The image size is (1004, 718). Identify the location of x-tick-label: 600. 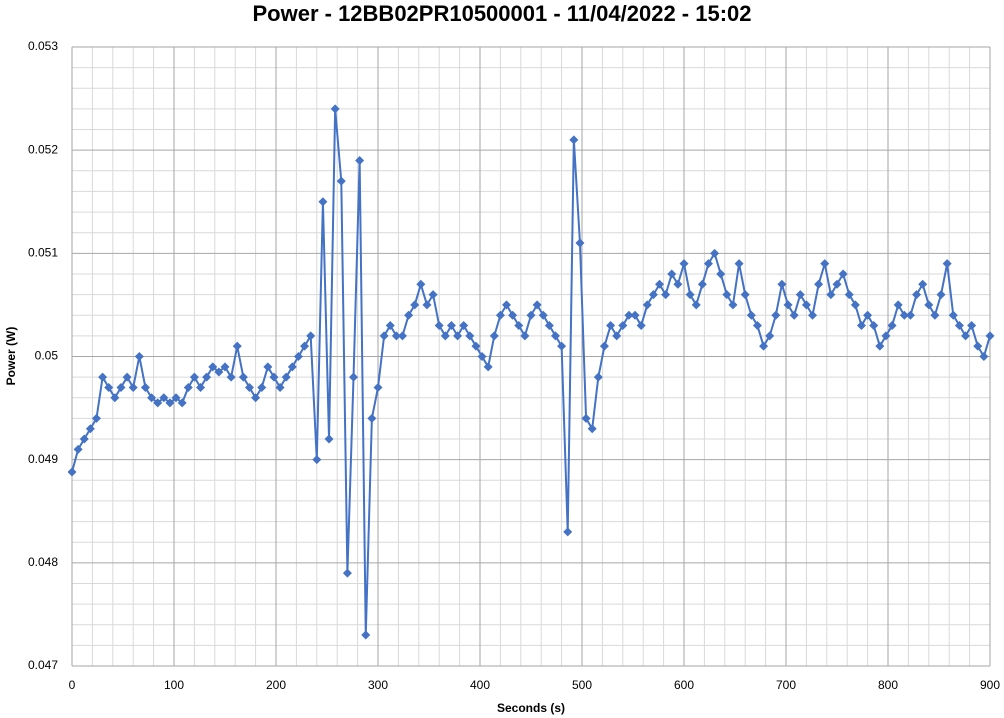
(684, 685).